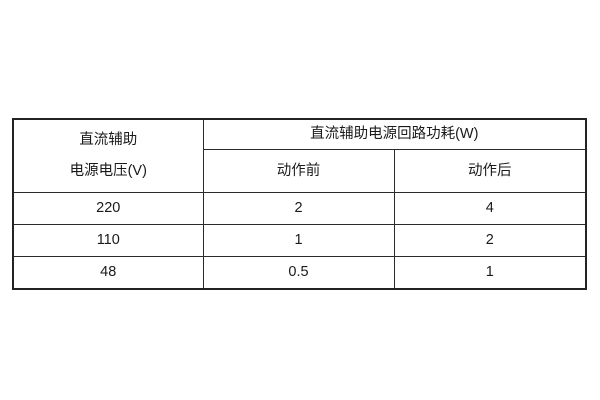  Describe the element at coordinates (490, 171) in the screenshot. I see `header-cell-after-action: 动作后` at that location.